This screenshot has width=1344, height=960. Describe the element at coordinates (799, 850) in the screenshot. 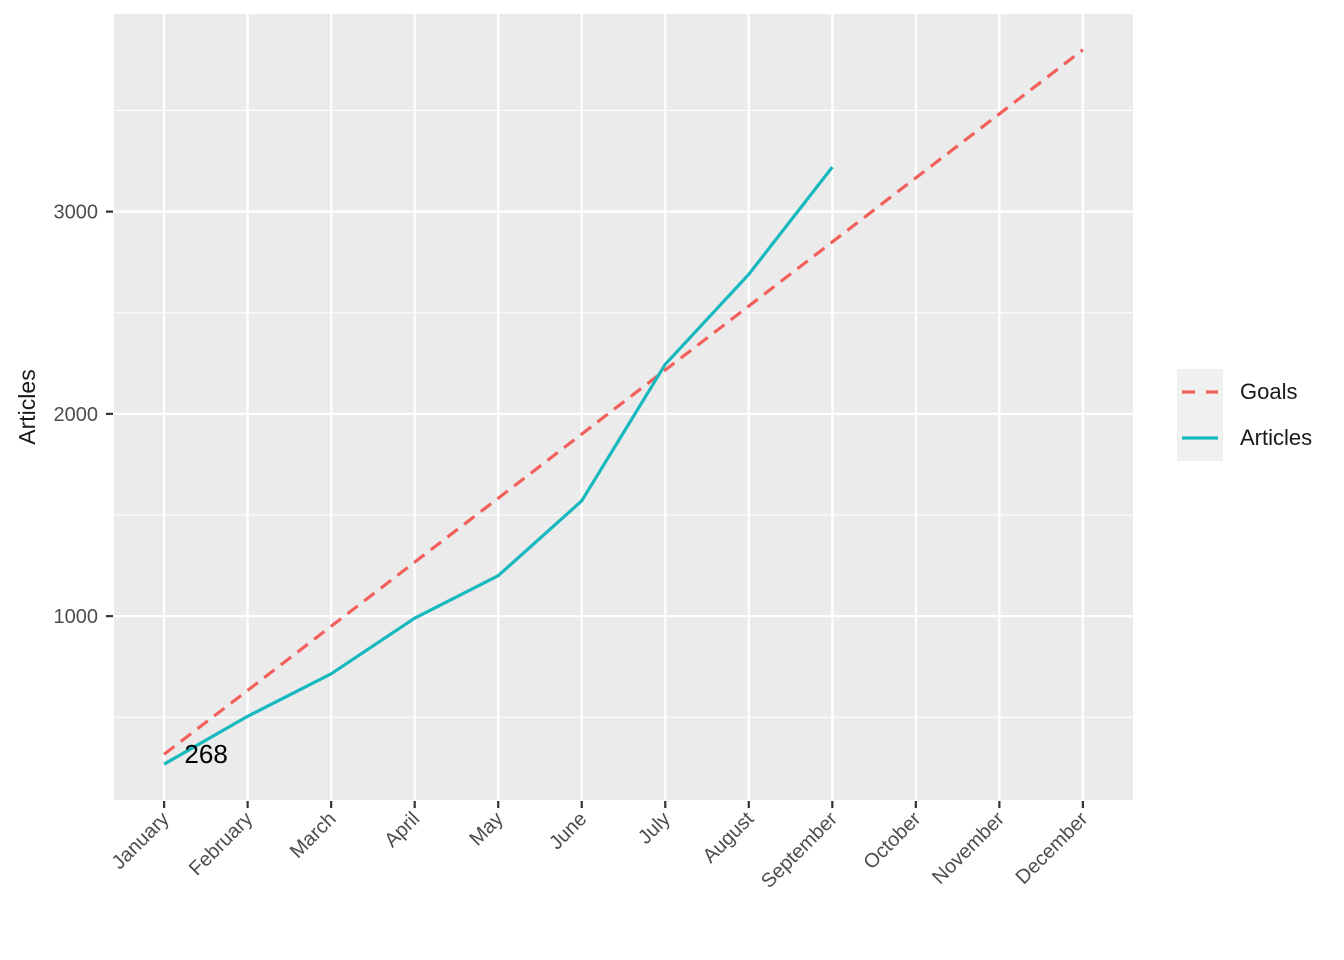

I see `x-tick-label: September` at that location.